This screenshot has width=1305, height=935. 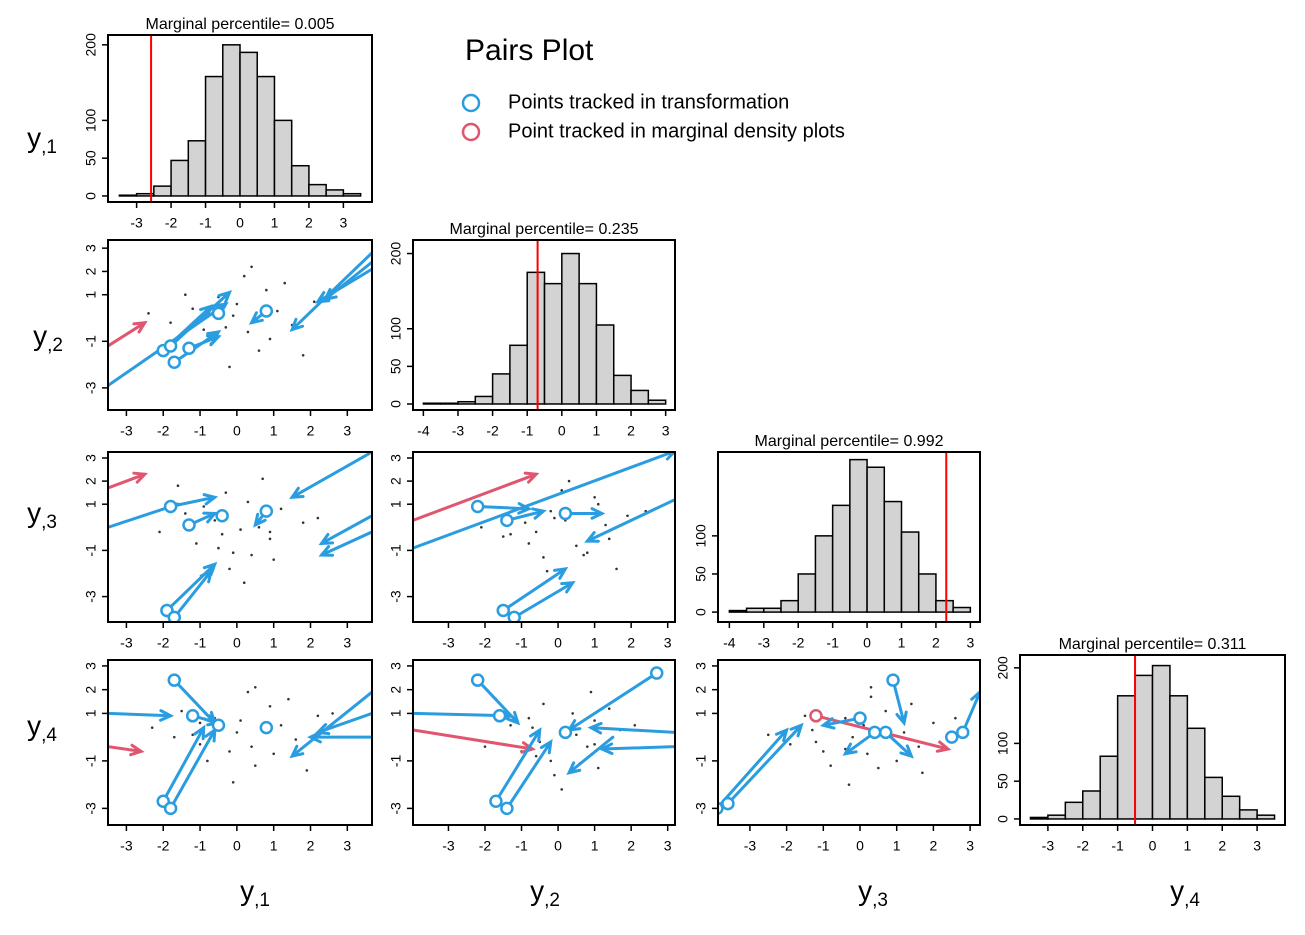 What do you see at coordinates (239, 24) in the screenshot?
I see `histogram-title: Marginal percentile= 0.005` at bounding box center [239, 24].